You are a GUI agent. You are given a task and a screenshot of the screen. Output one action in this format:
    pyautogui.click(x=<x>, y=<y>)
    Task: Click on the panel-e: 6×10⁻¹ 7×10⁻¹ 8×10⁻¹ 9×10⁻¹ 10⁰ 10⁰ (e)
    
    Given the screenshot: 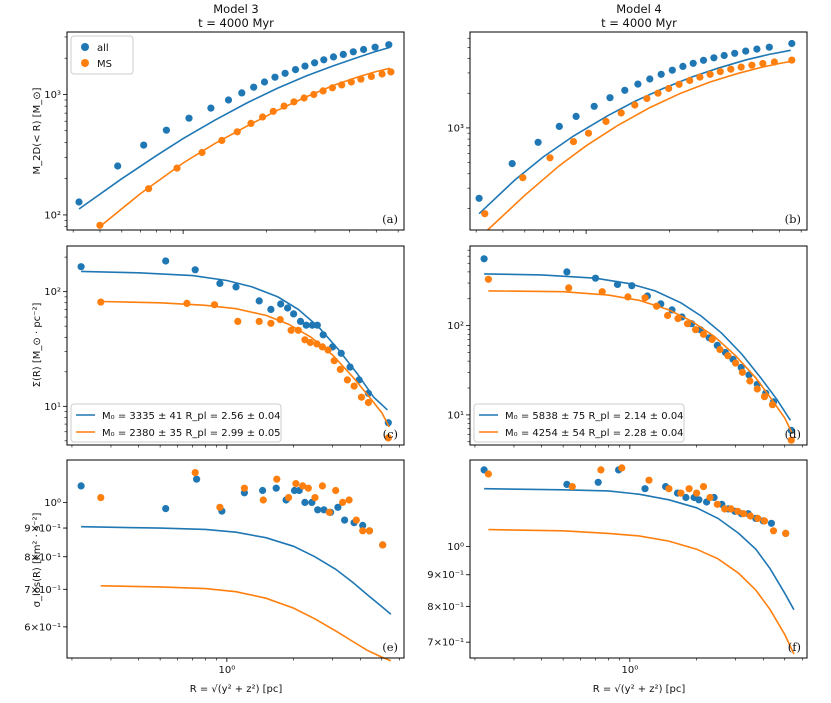 What is the action you would take?
    pyautogui.click(x=214, y=567)
    